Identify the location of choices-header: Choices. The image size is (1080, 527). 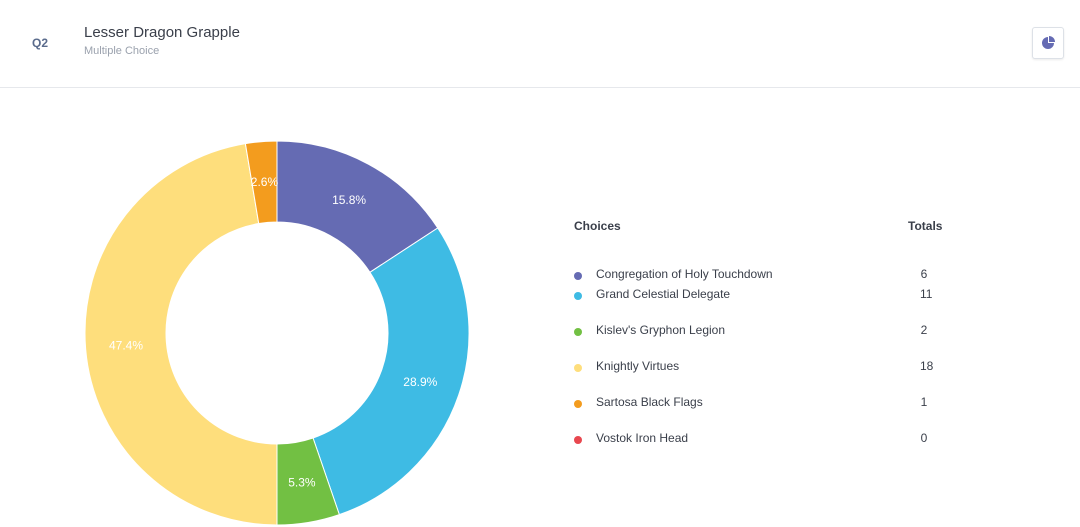
(597, 226).